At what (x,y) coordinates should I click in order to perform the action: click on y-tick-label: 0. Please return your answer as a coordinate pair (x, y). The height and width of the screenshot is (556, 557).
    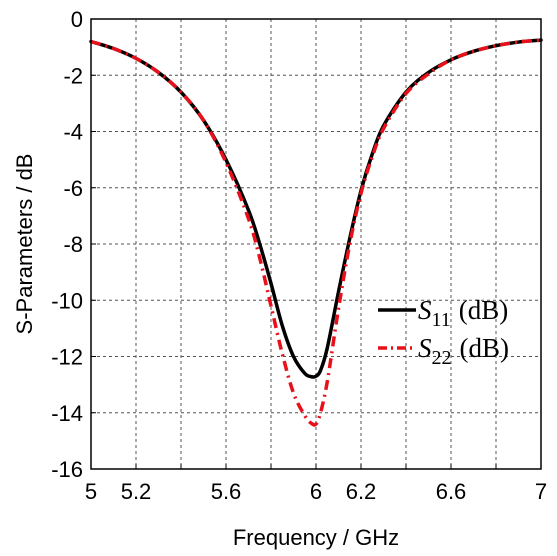
    Looking at the image, I should click on (77, 19).